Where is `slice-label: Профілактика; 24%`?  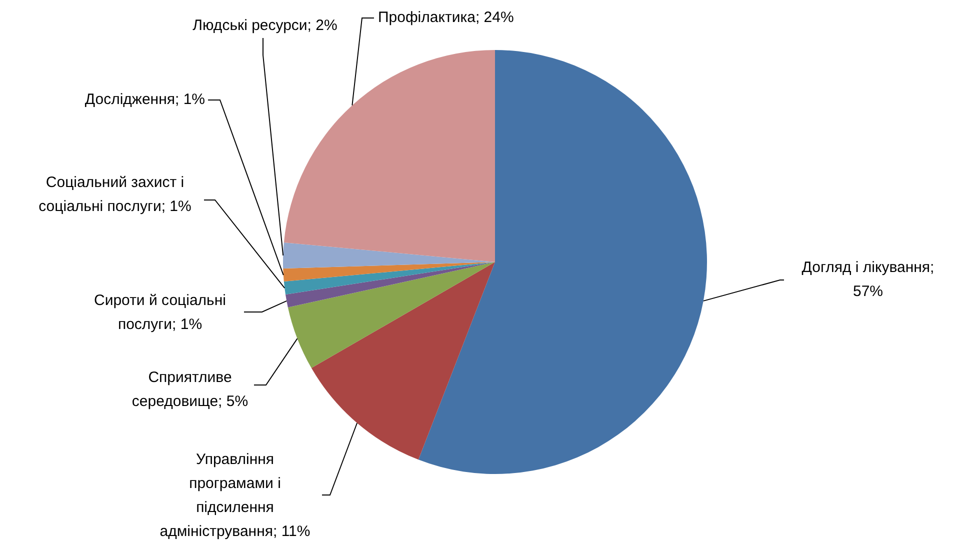
slice-label: Профілактика; 24% is located at coordinates (446, 17).